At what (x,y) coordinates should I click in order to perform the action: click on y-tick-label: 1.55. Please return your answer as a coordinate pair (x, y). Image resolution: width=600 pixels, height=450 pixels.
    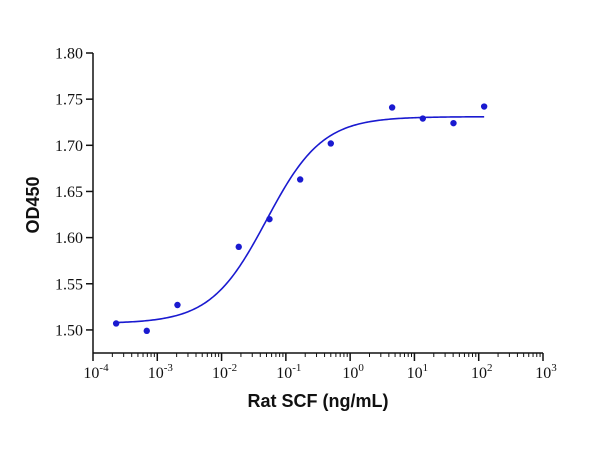
    Looking at the image, I should click on (69, 284).